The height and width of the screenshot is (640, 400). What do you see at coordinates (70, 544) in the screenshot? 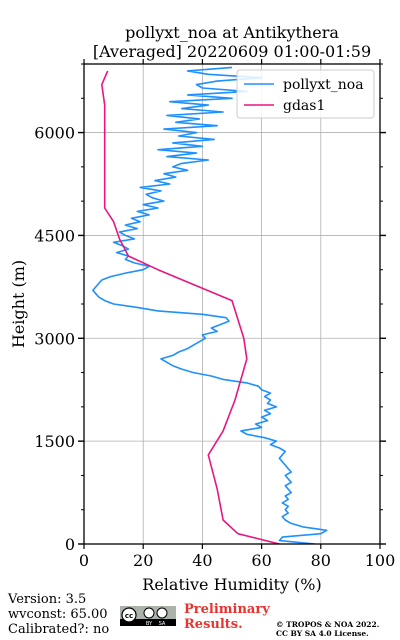
I see `y-tick-label: 0` at bounding box center [70, 544].